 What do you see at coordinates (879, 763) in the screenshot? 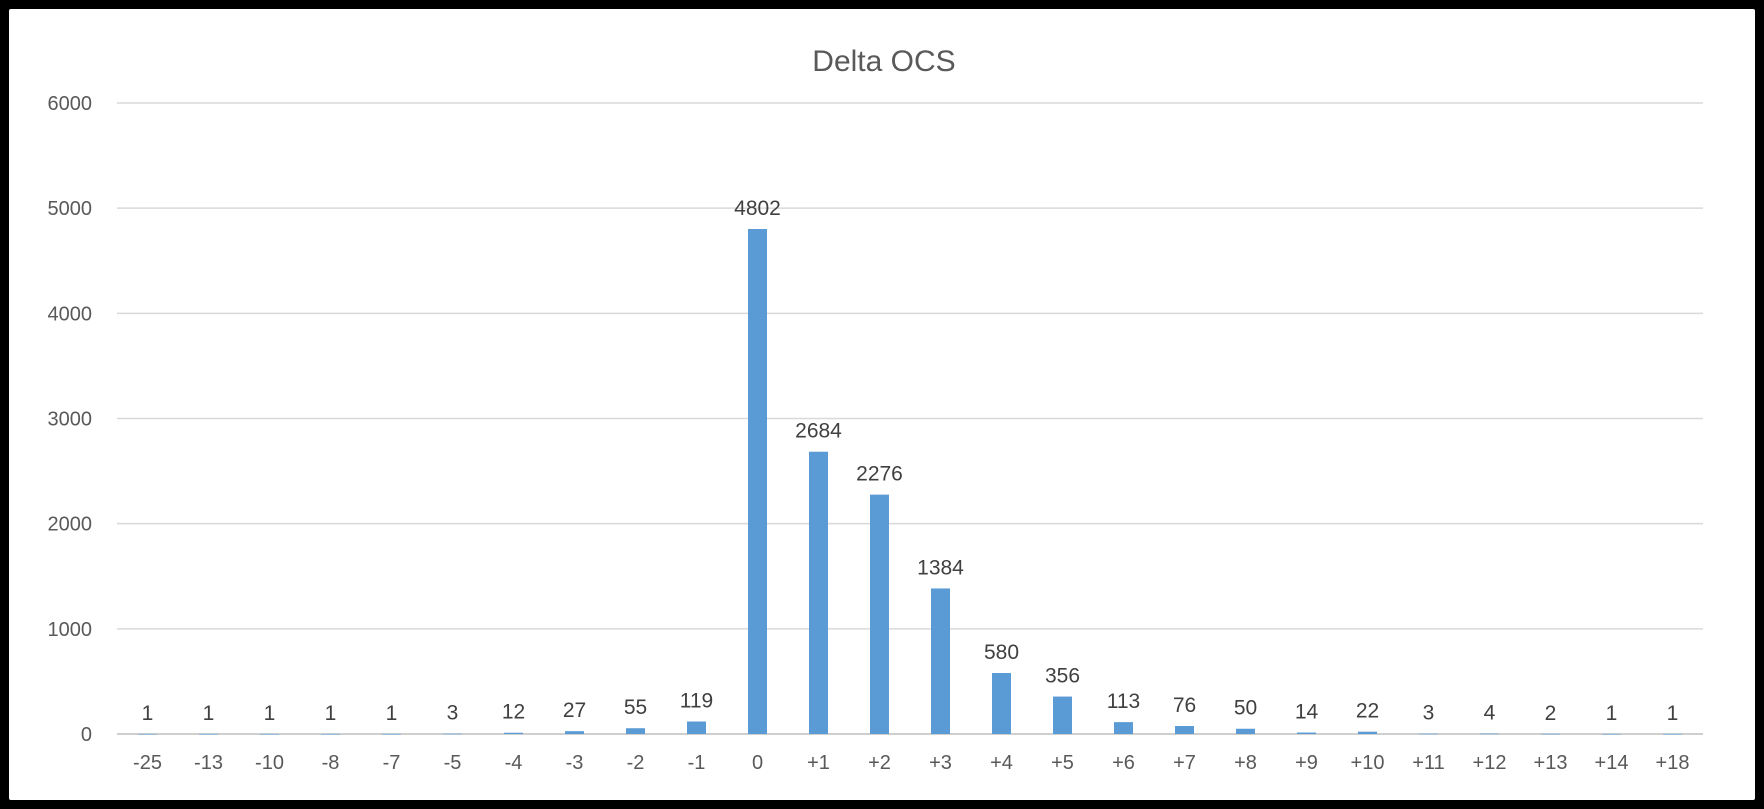
I see `x-tick-label: +2` at bounding box center [879, 763].